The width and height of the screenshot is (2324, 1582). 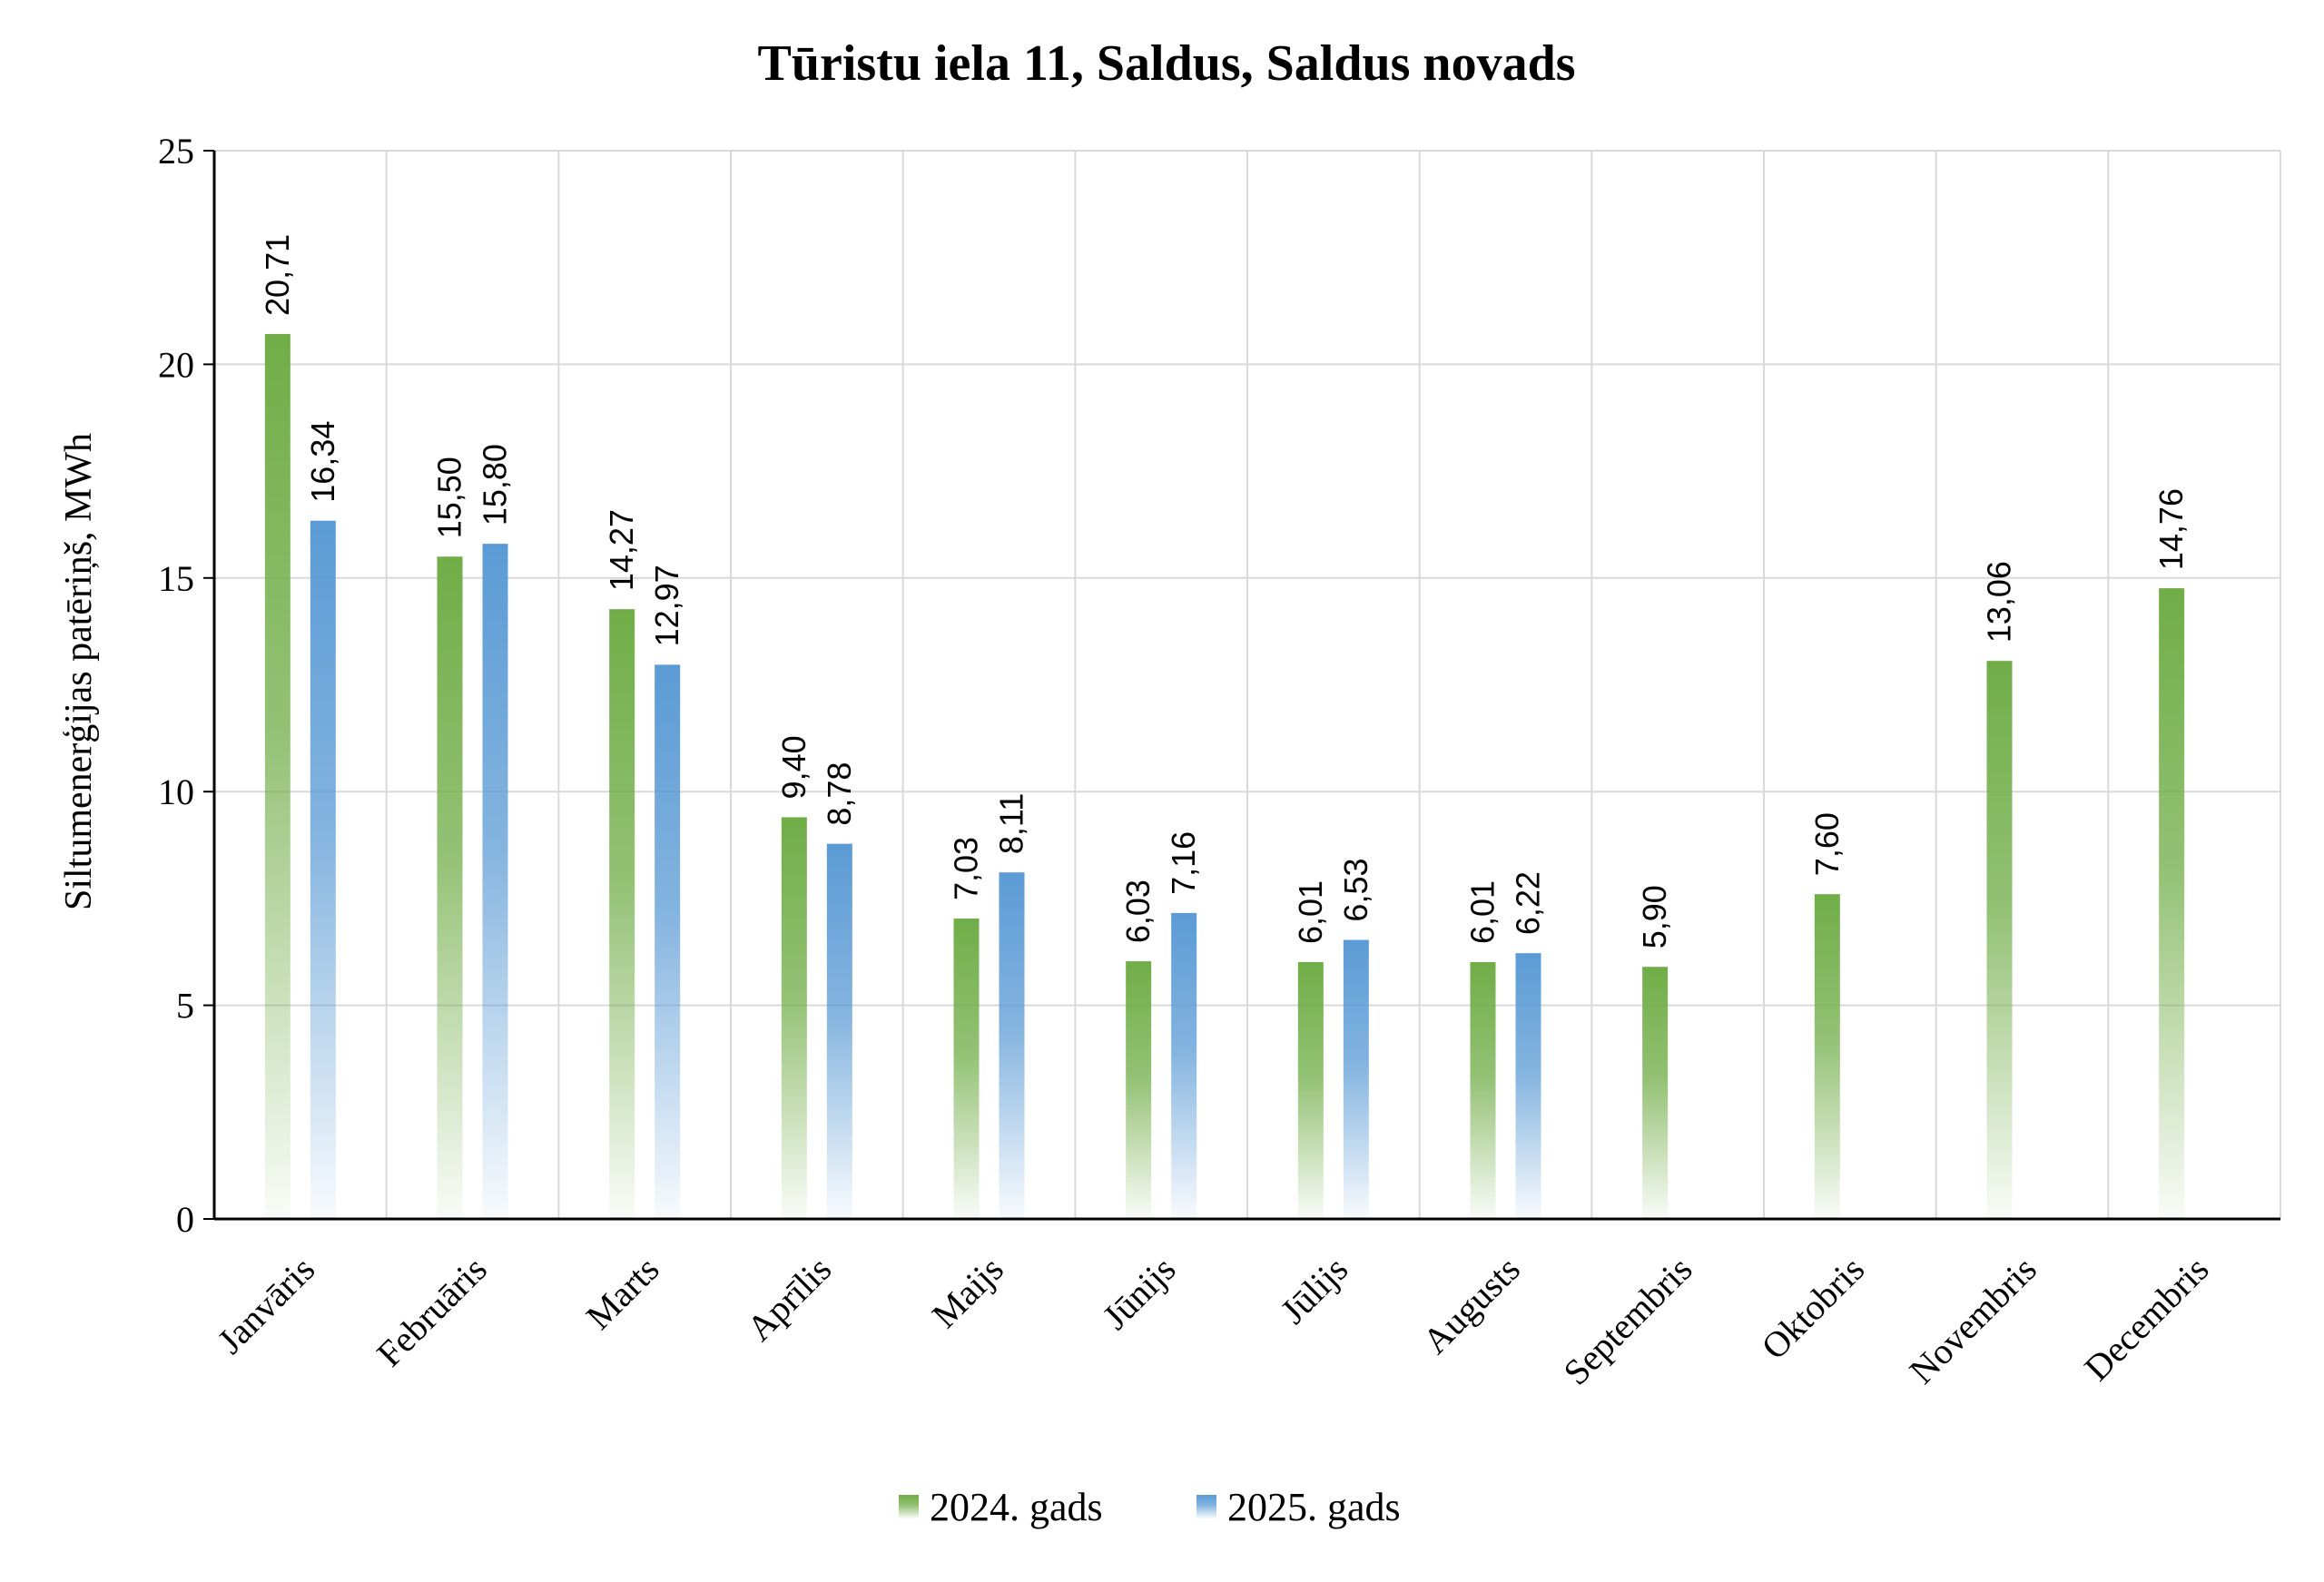 I want to click on data-label: 6,03, so click(x=1138, y=911).